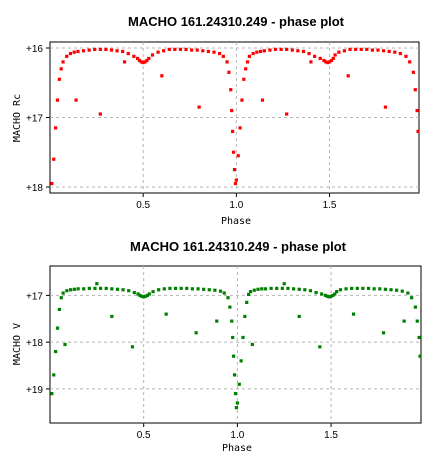 This screenshot has width=432, height=458. What do you see at coordinates (17, 118) in the screenshot?
I see `y-axis-label-rc: MACHO Rc` at bounding box center [17, 118].